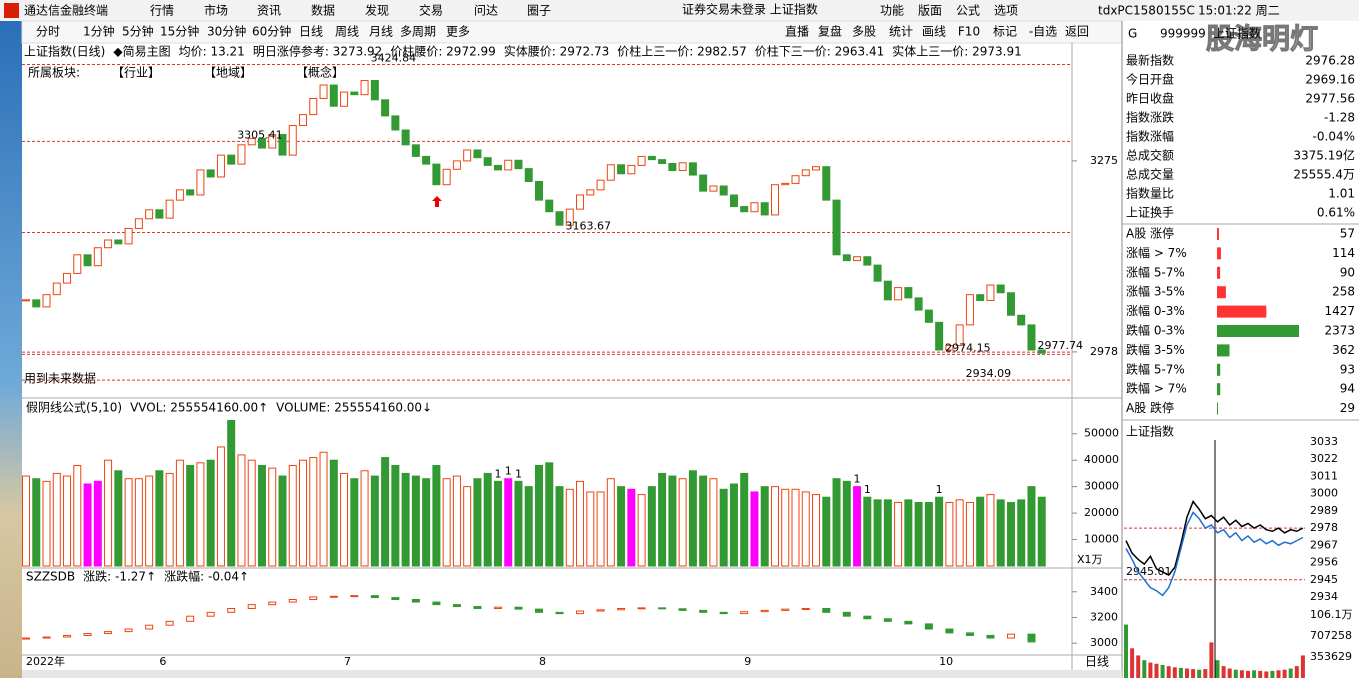 The width and height of the screenshot is (1359, 678). What do you see at coordinates (418, 32) in the screenshot?
I see `period-button: 多周期` at bounding box center [418, 32].